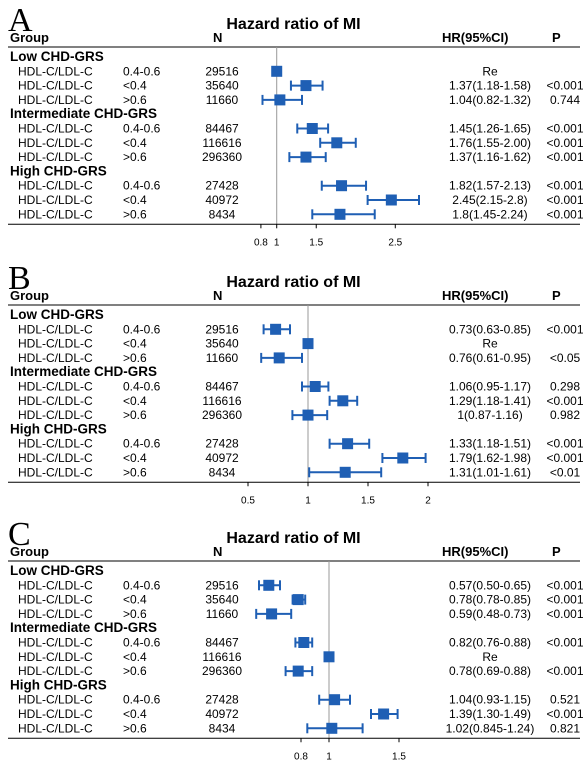 The width and height of the screenshot is (587, 776). What do you see at coordinates (490, 157) in the screenshot?
I see `hr-value: 1.37(1.16-1.62)` at bounding box center [490, 157].